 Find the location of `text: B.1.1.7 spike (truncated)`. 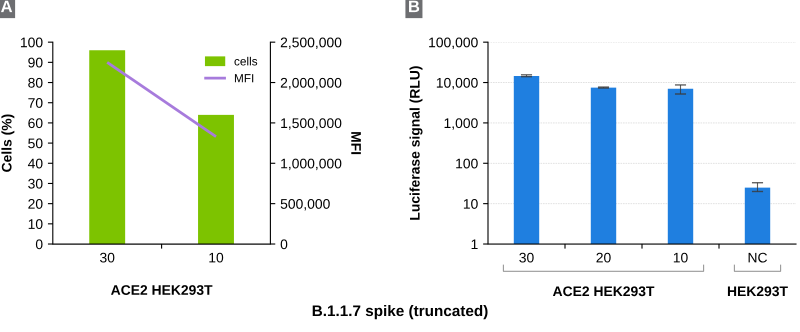

text: B.1.1.7 spike (truncated) is located at coordinates (400, 312).